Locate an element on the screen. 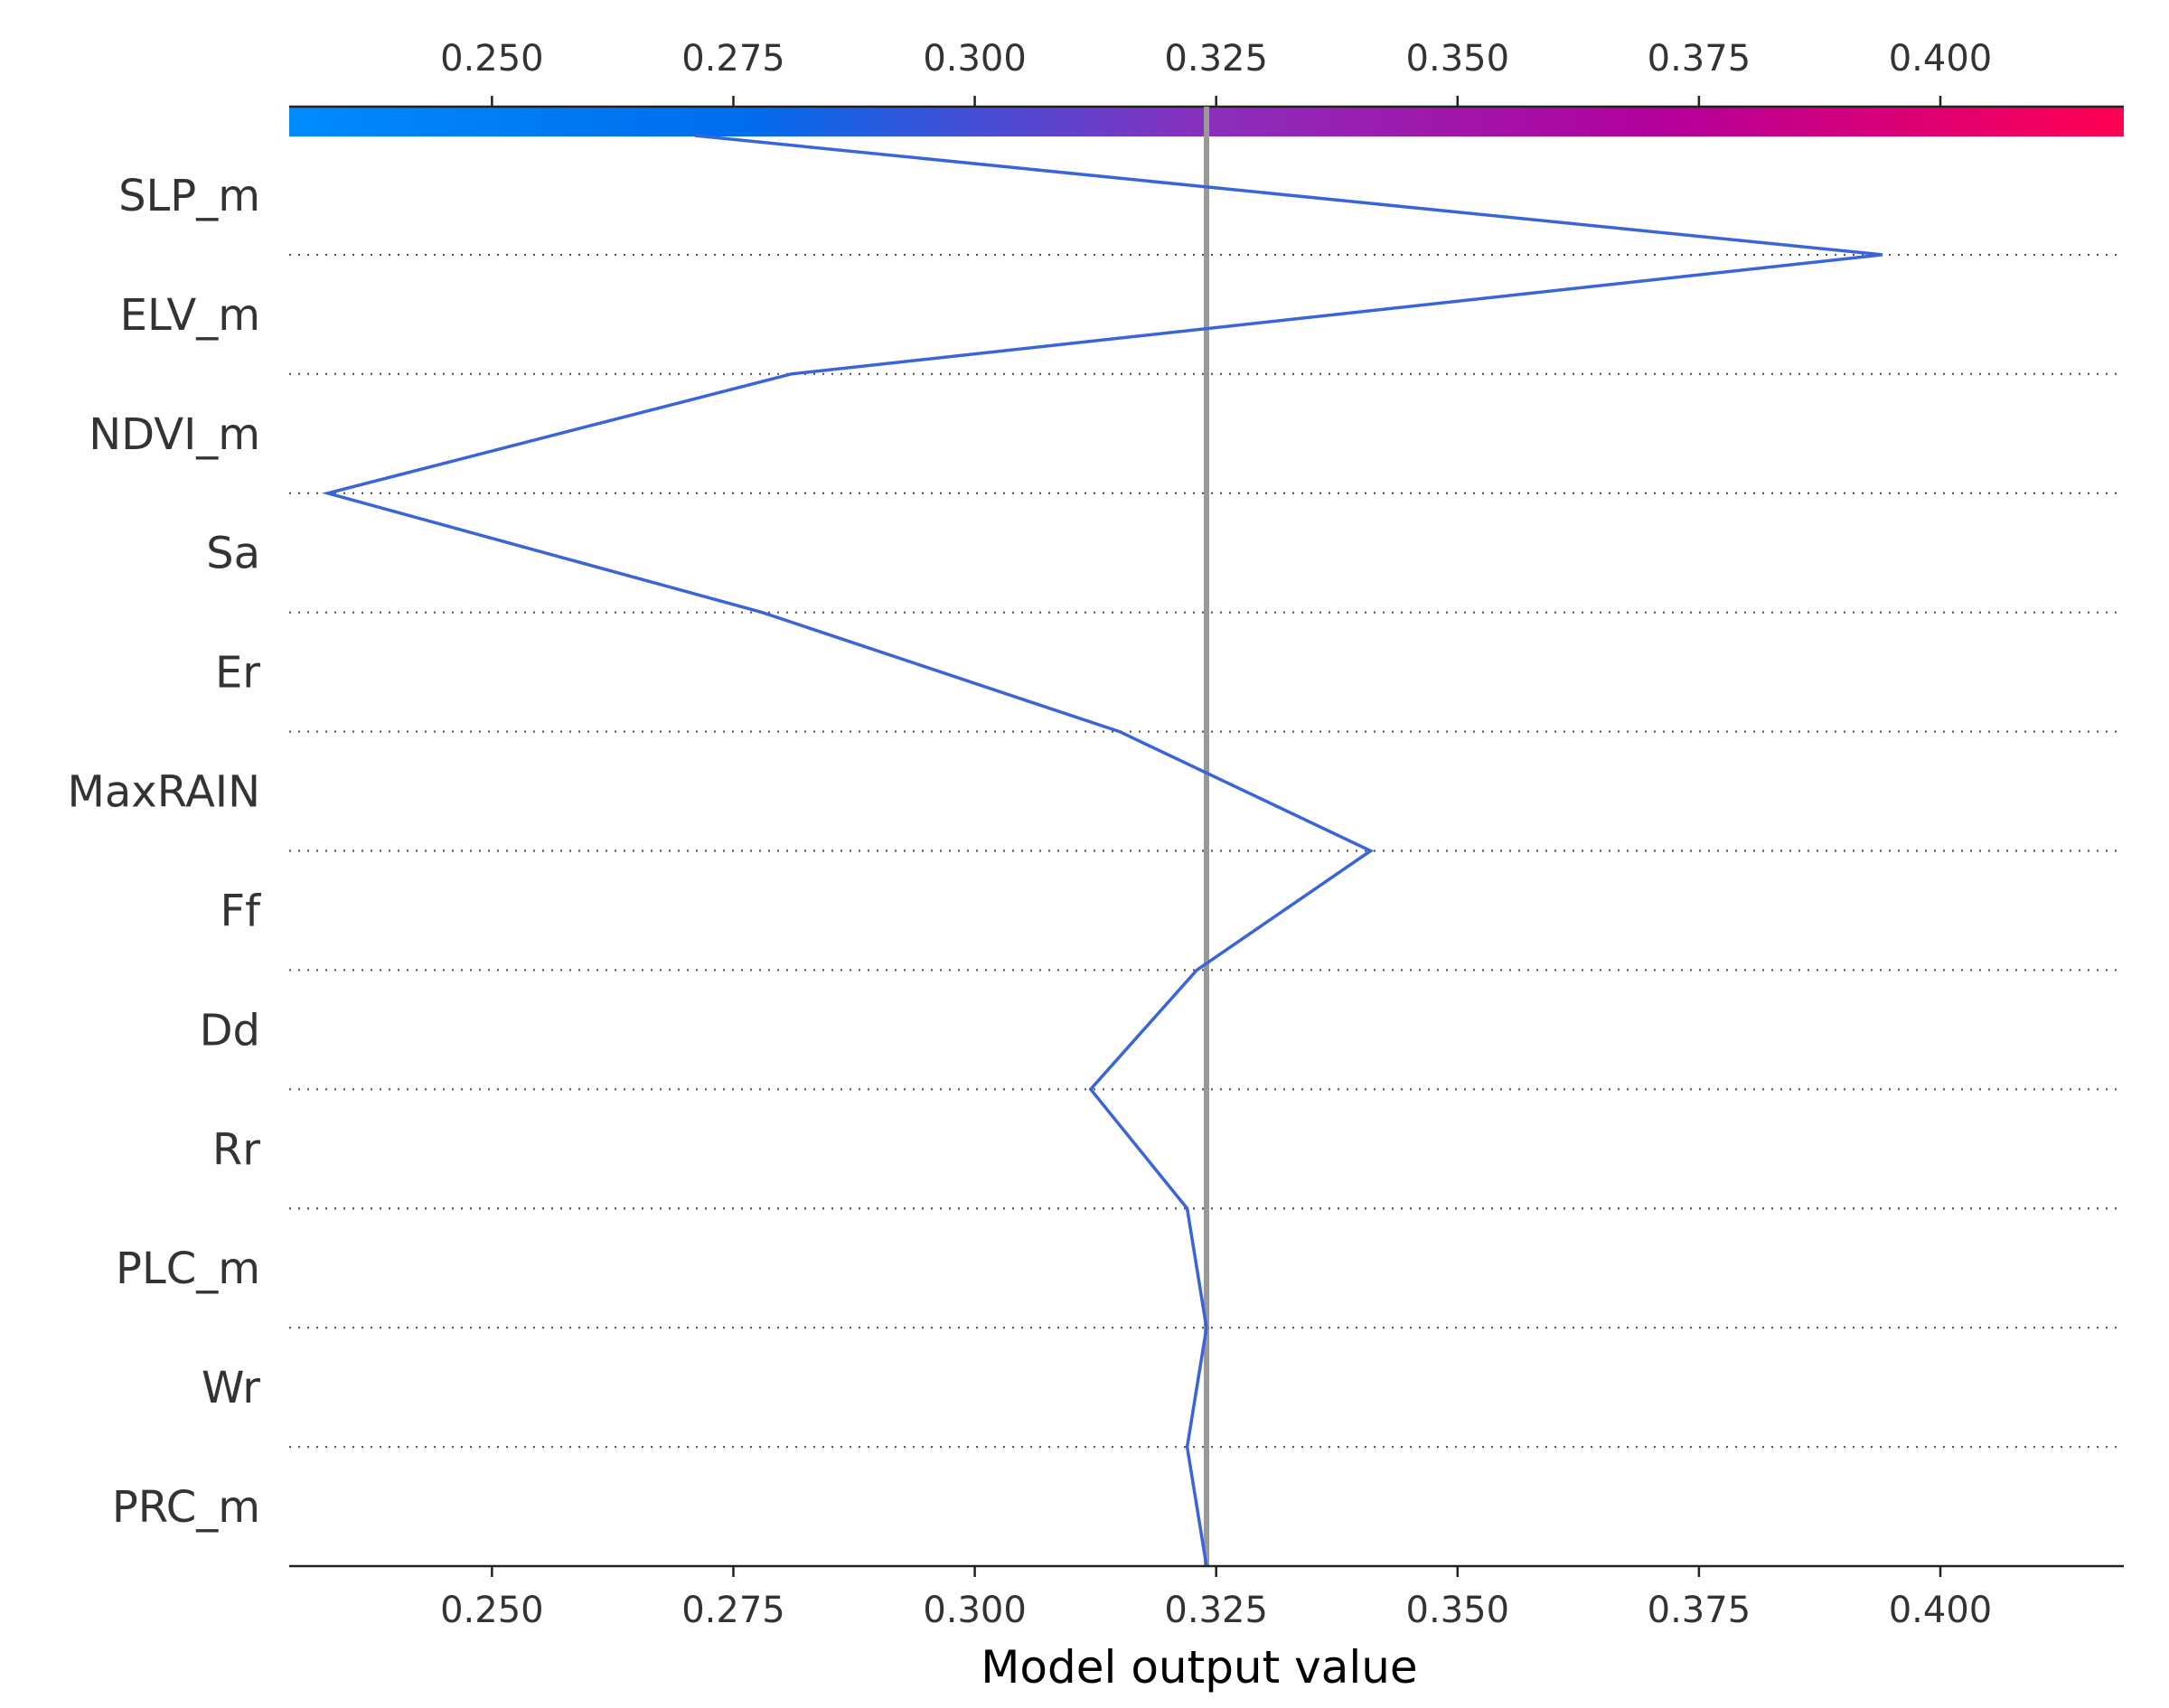  x-tick-label: 0.275 is located at coordinates (733, 1610).